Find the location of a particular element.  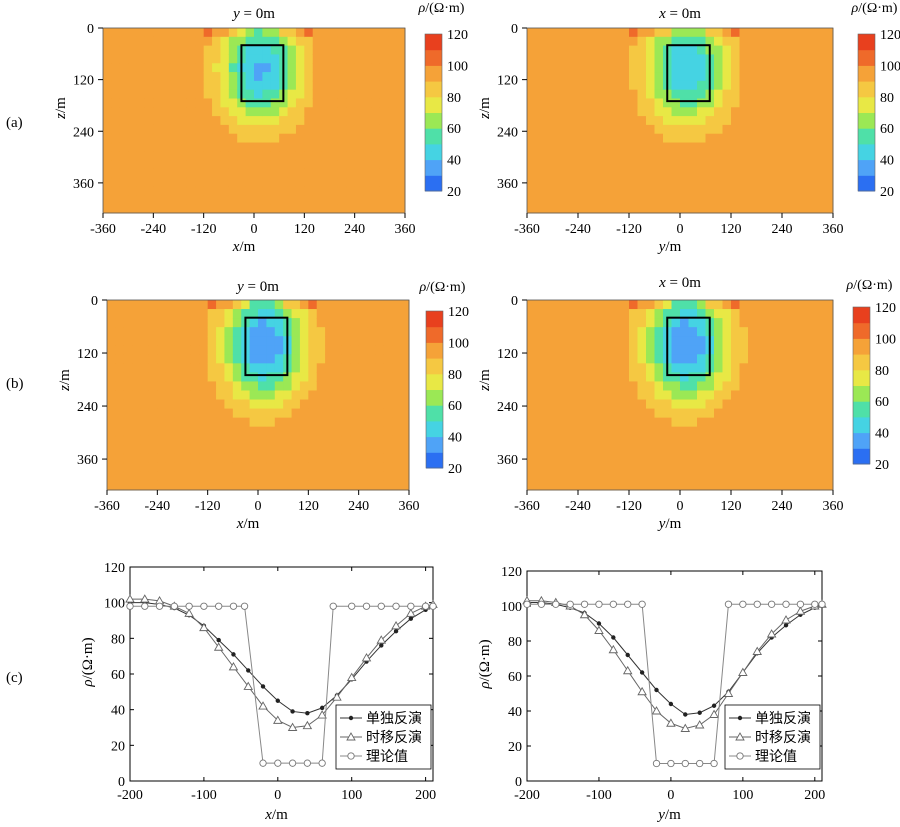

colorbar-swatch is located at coordinates (434, 319).